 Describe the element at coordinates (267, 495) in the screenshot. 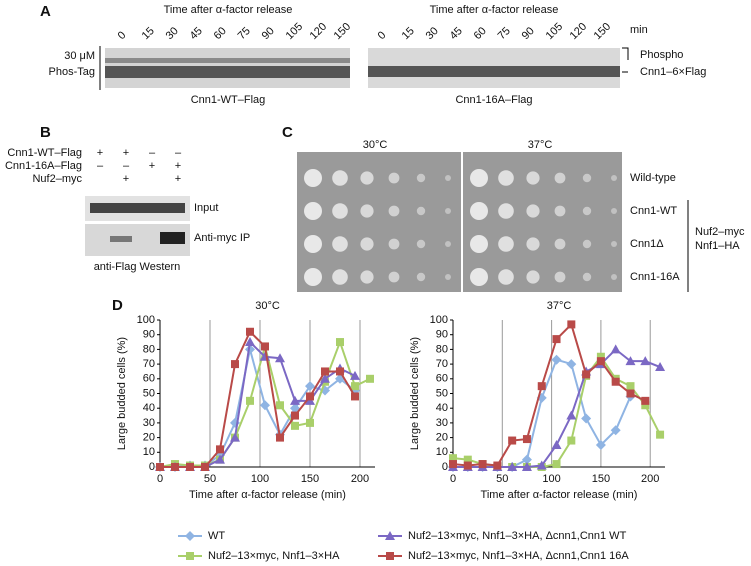

I see `x-axis-title: Time after α-factor release (min)` at that location.